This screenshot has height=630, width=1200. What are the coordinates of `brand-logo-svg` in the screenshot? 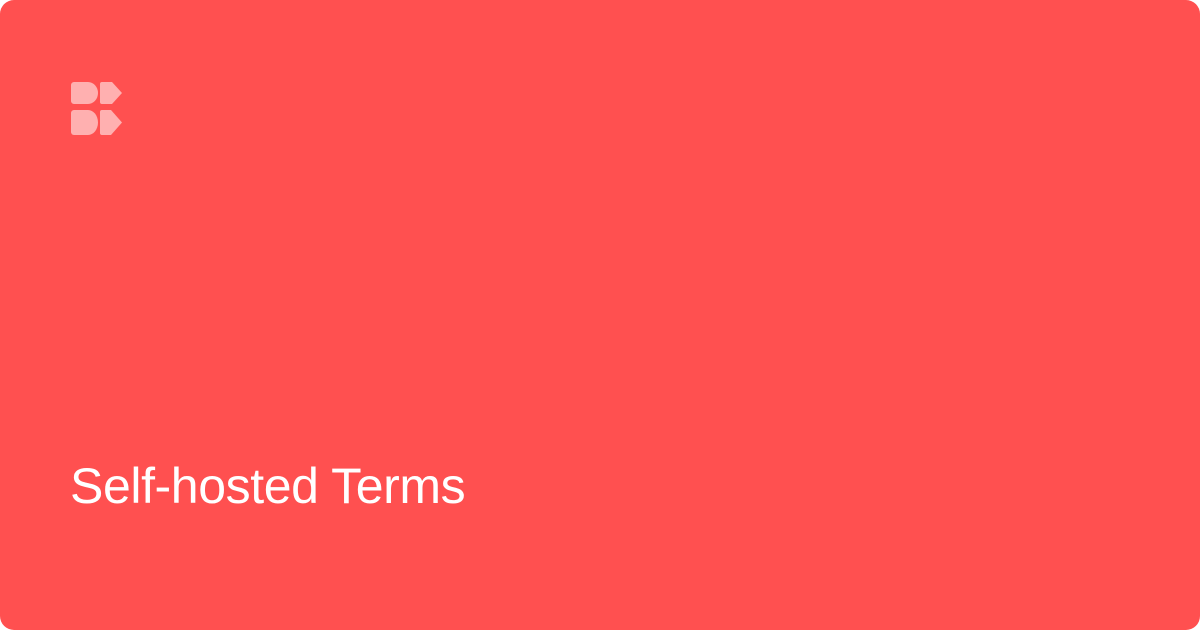 It's located at (96, 108).